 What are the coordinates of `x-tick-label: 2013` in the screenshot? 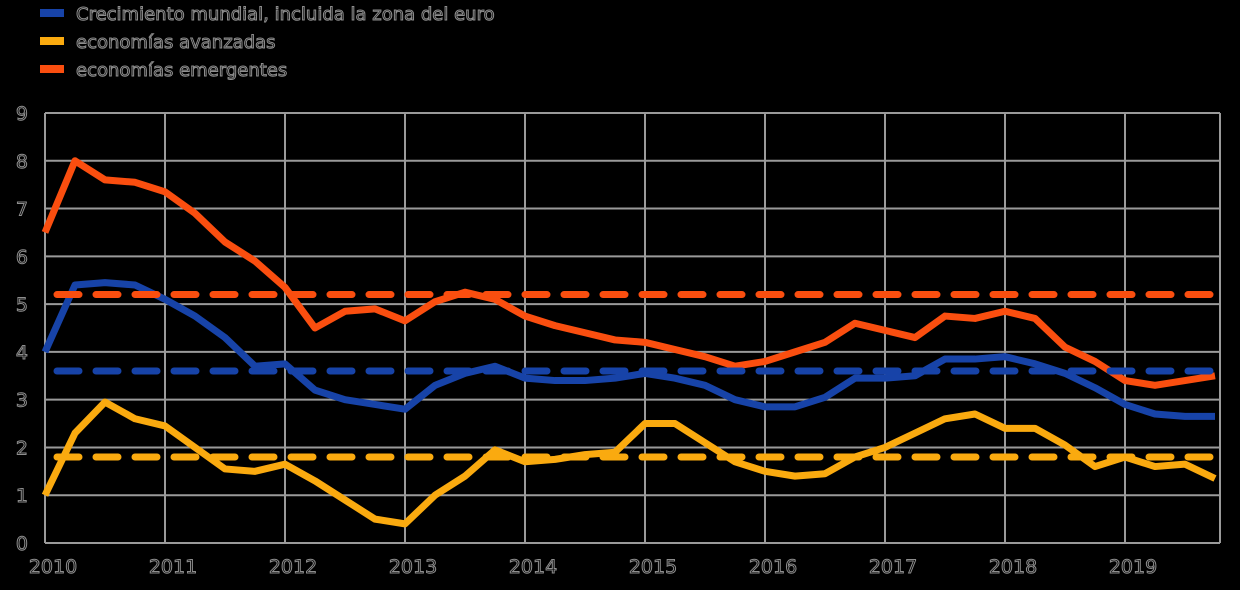 It's located at (413, 567).